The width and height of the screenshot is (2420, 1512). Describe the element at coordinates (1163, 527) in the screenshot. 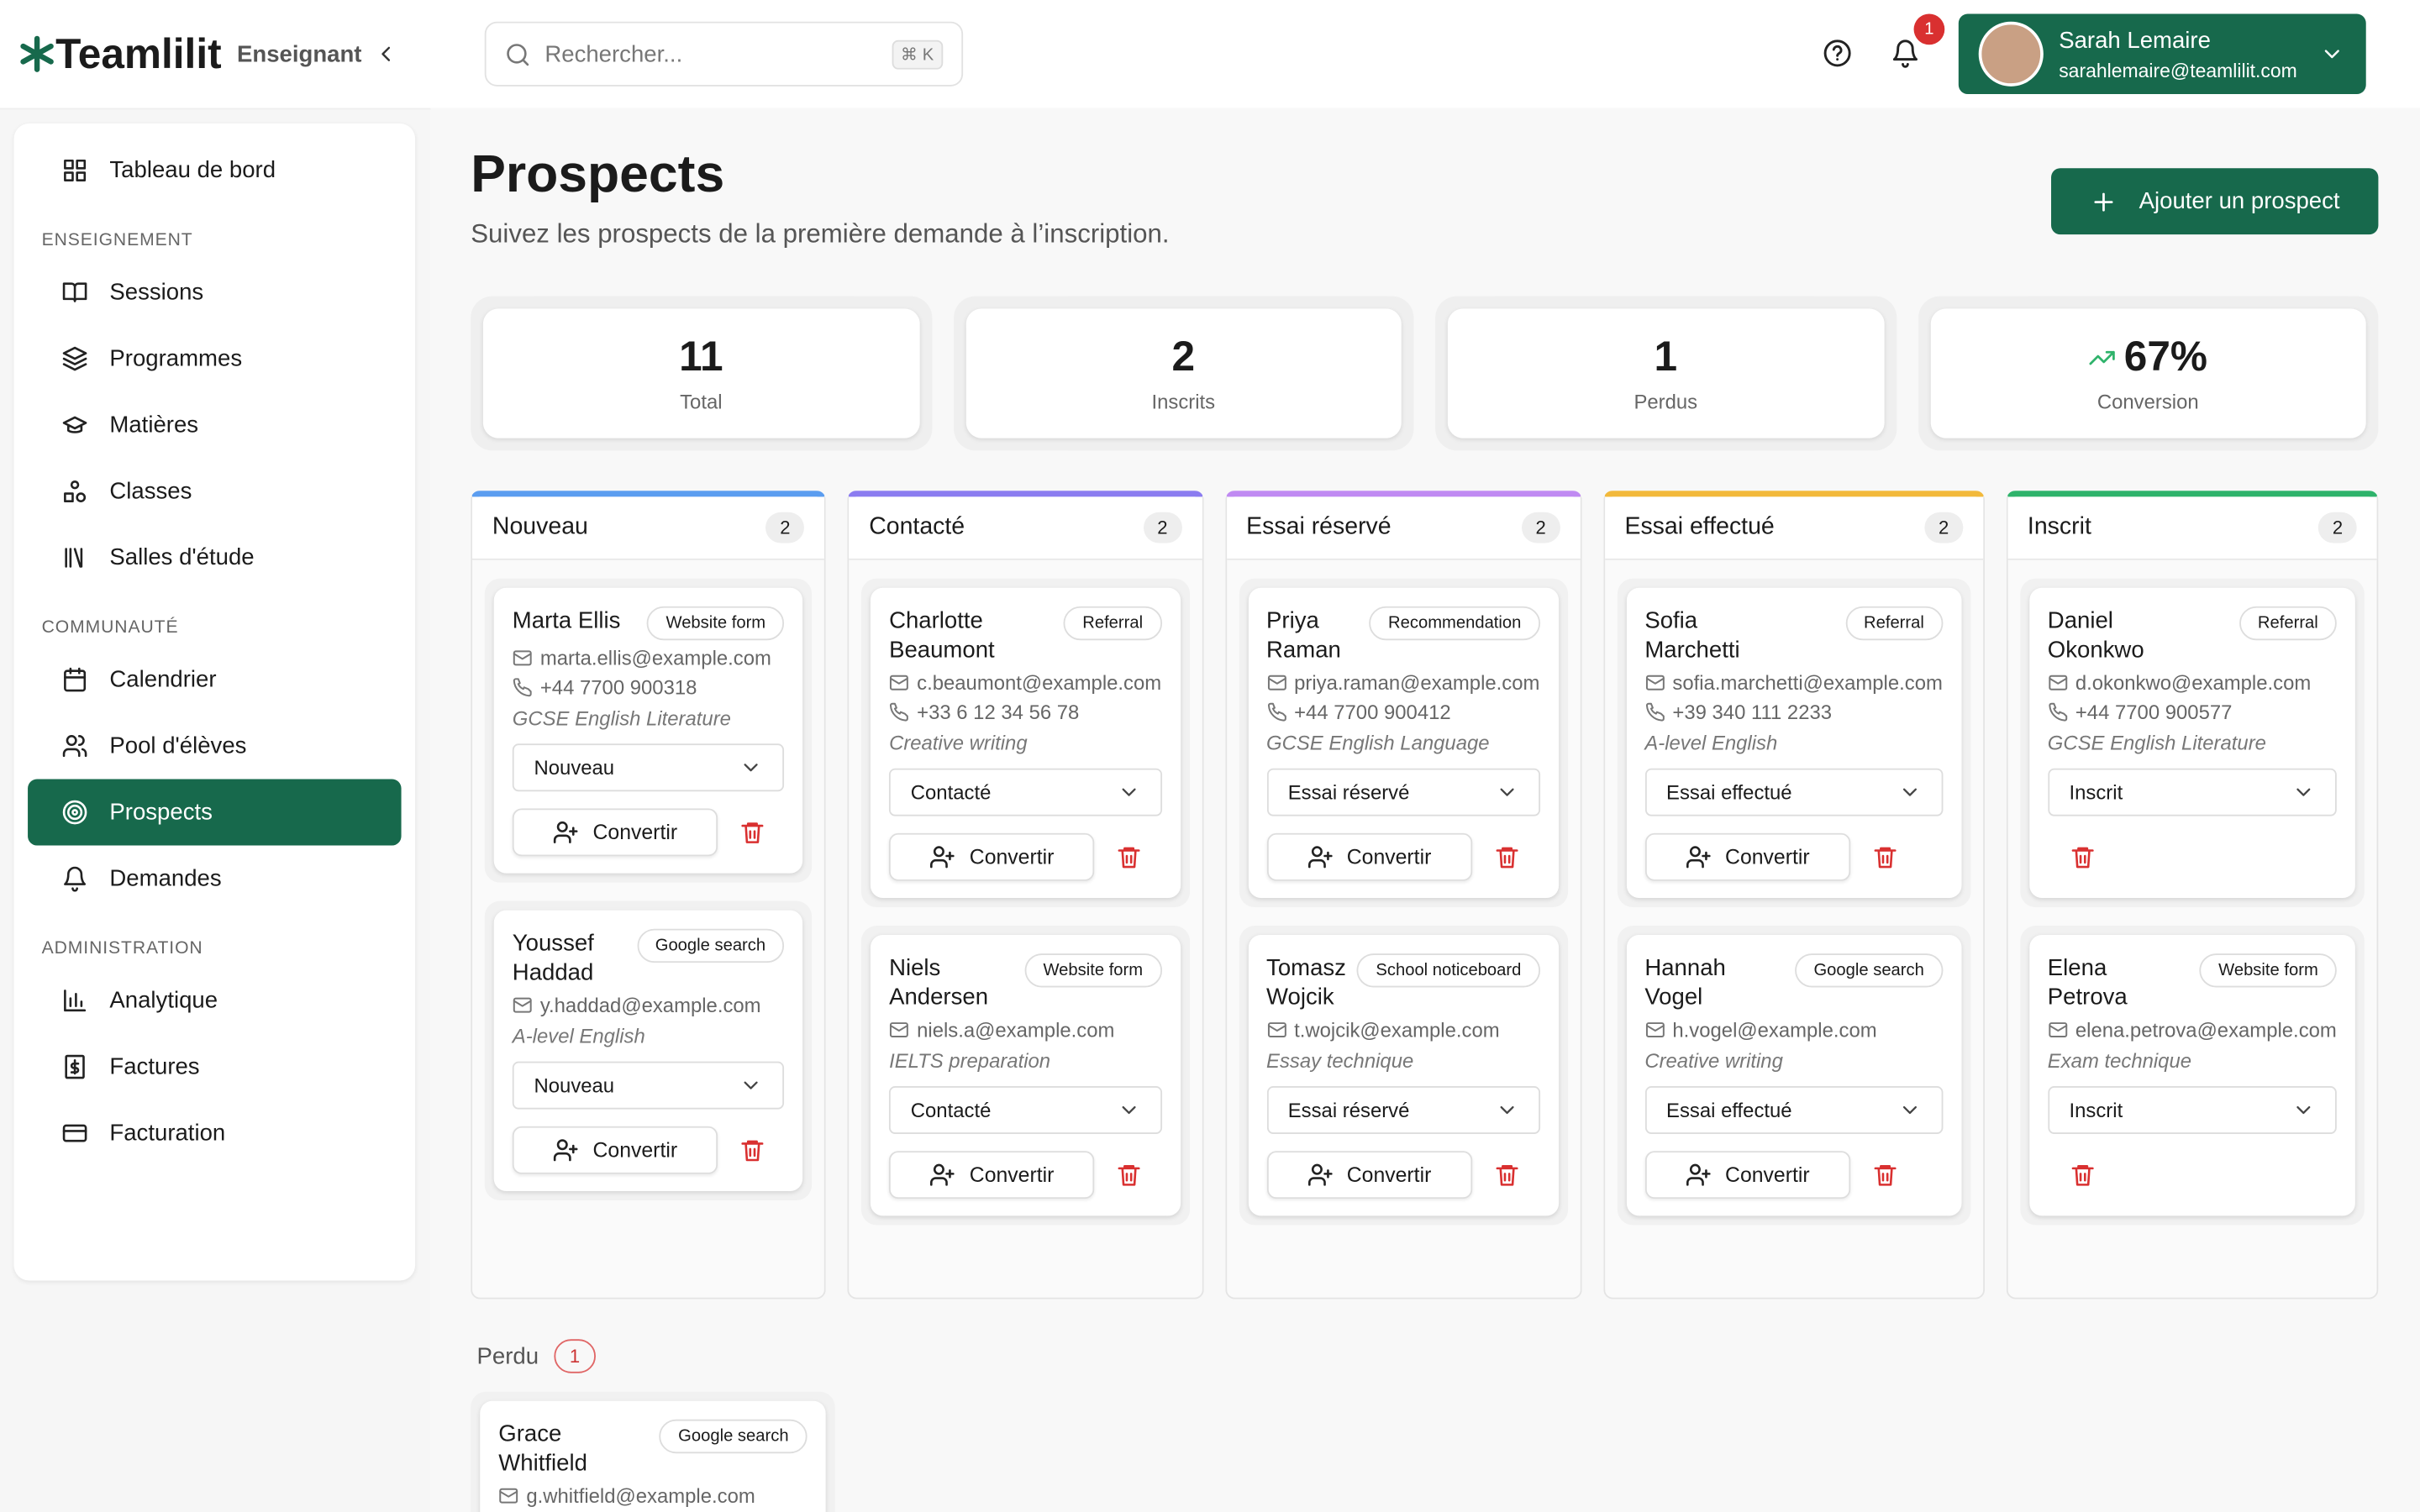

I see `column-count: 2` at that location.